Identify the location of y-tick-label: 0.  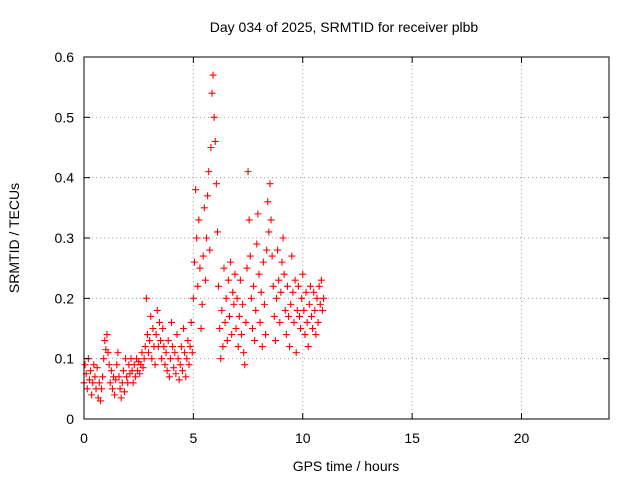
(70, 419).